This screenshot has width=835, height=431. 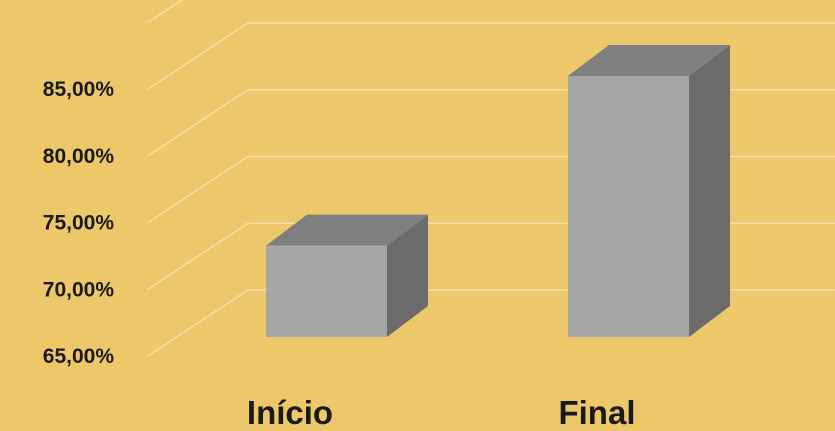 I want to click on x-category-label: Final, so click(x=596, y=412).